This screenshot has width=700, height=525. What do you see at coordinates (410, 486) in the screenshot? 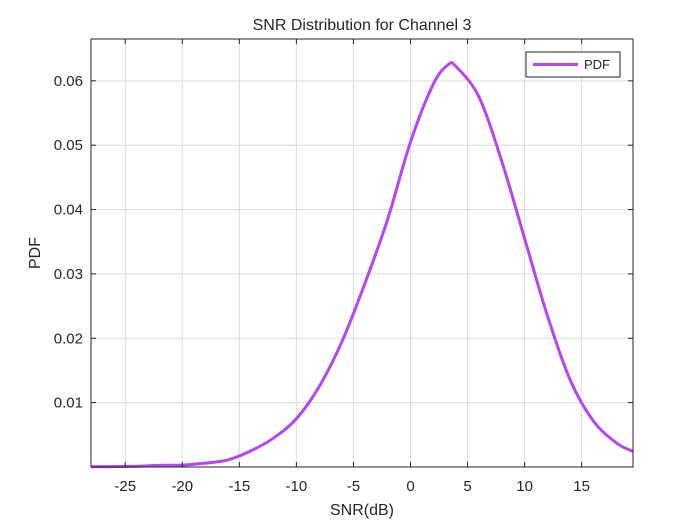
I see `x-tick-label: 0` at bounding box center [410, 486].